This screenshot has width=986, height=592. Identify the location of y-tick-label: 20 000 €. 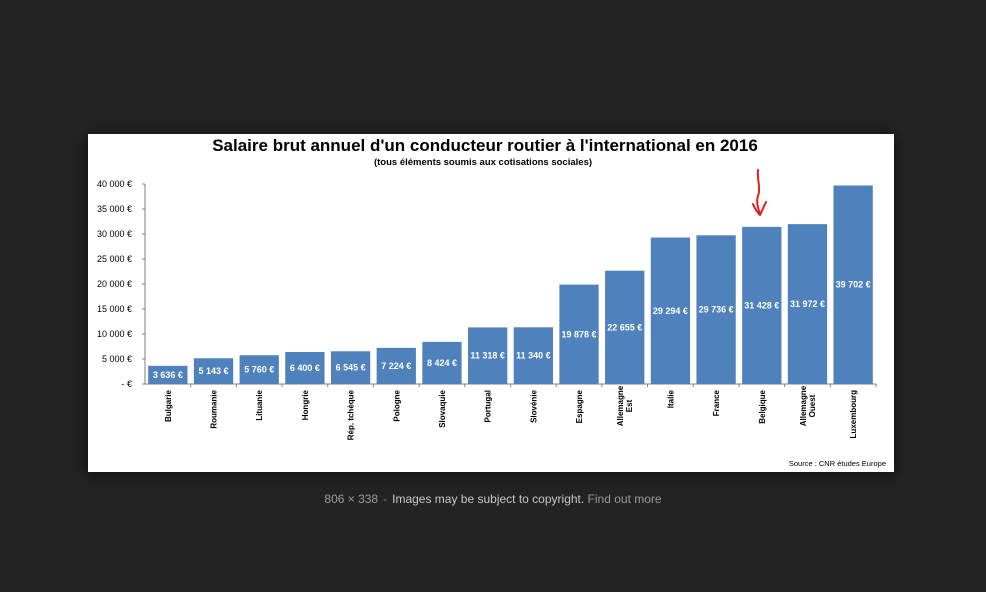
(114, 284).